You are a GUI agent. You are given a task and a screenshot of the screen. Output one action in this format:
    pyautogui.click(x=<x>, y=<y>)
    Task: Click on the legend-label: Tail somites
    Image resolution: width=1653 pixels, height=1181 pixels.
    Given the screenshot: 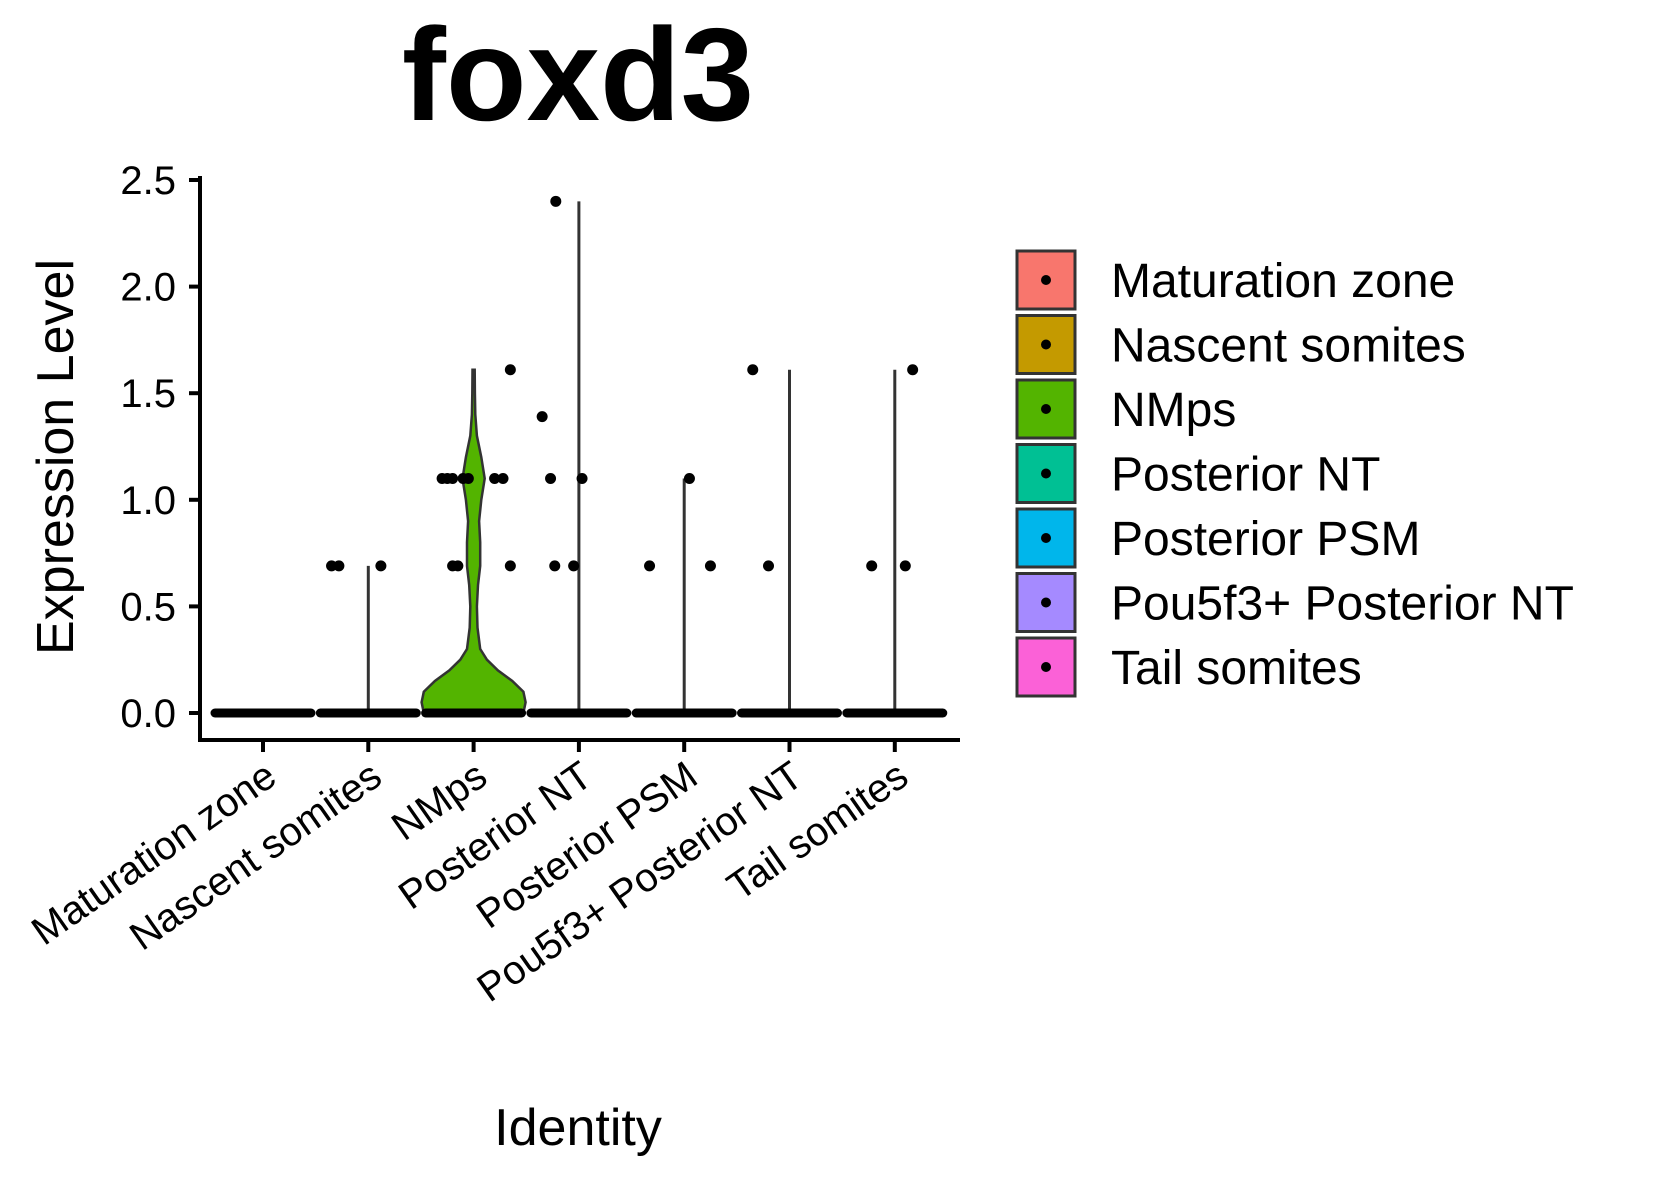 What is the action you would take?
    pyautogui.click(x=1236, y=668)
    